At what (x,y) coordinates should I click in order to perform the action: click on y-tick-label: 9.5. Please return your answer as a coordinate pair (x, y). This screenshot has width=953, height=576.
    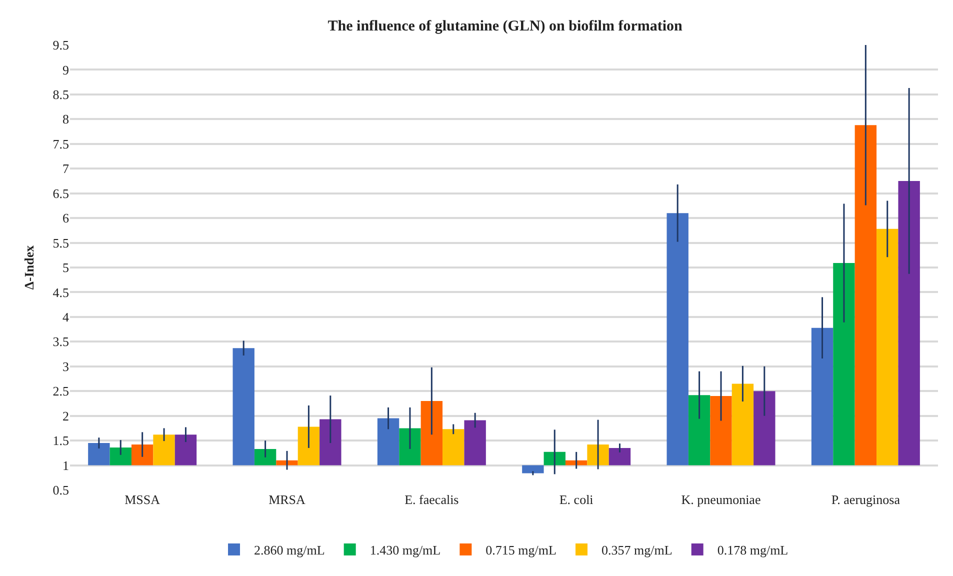
    Looking at the image, I should click on (60, 45).